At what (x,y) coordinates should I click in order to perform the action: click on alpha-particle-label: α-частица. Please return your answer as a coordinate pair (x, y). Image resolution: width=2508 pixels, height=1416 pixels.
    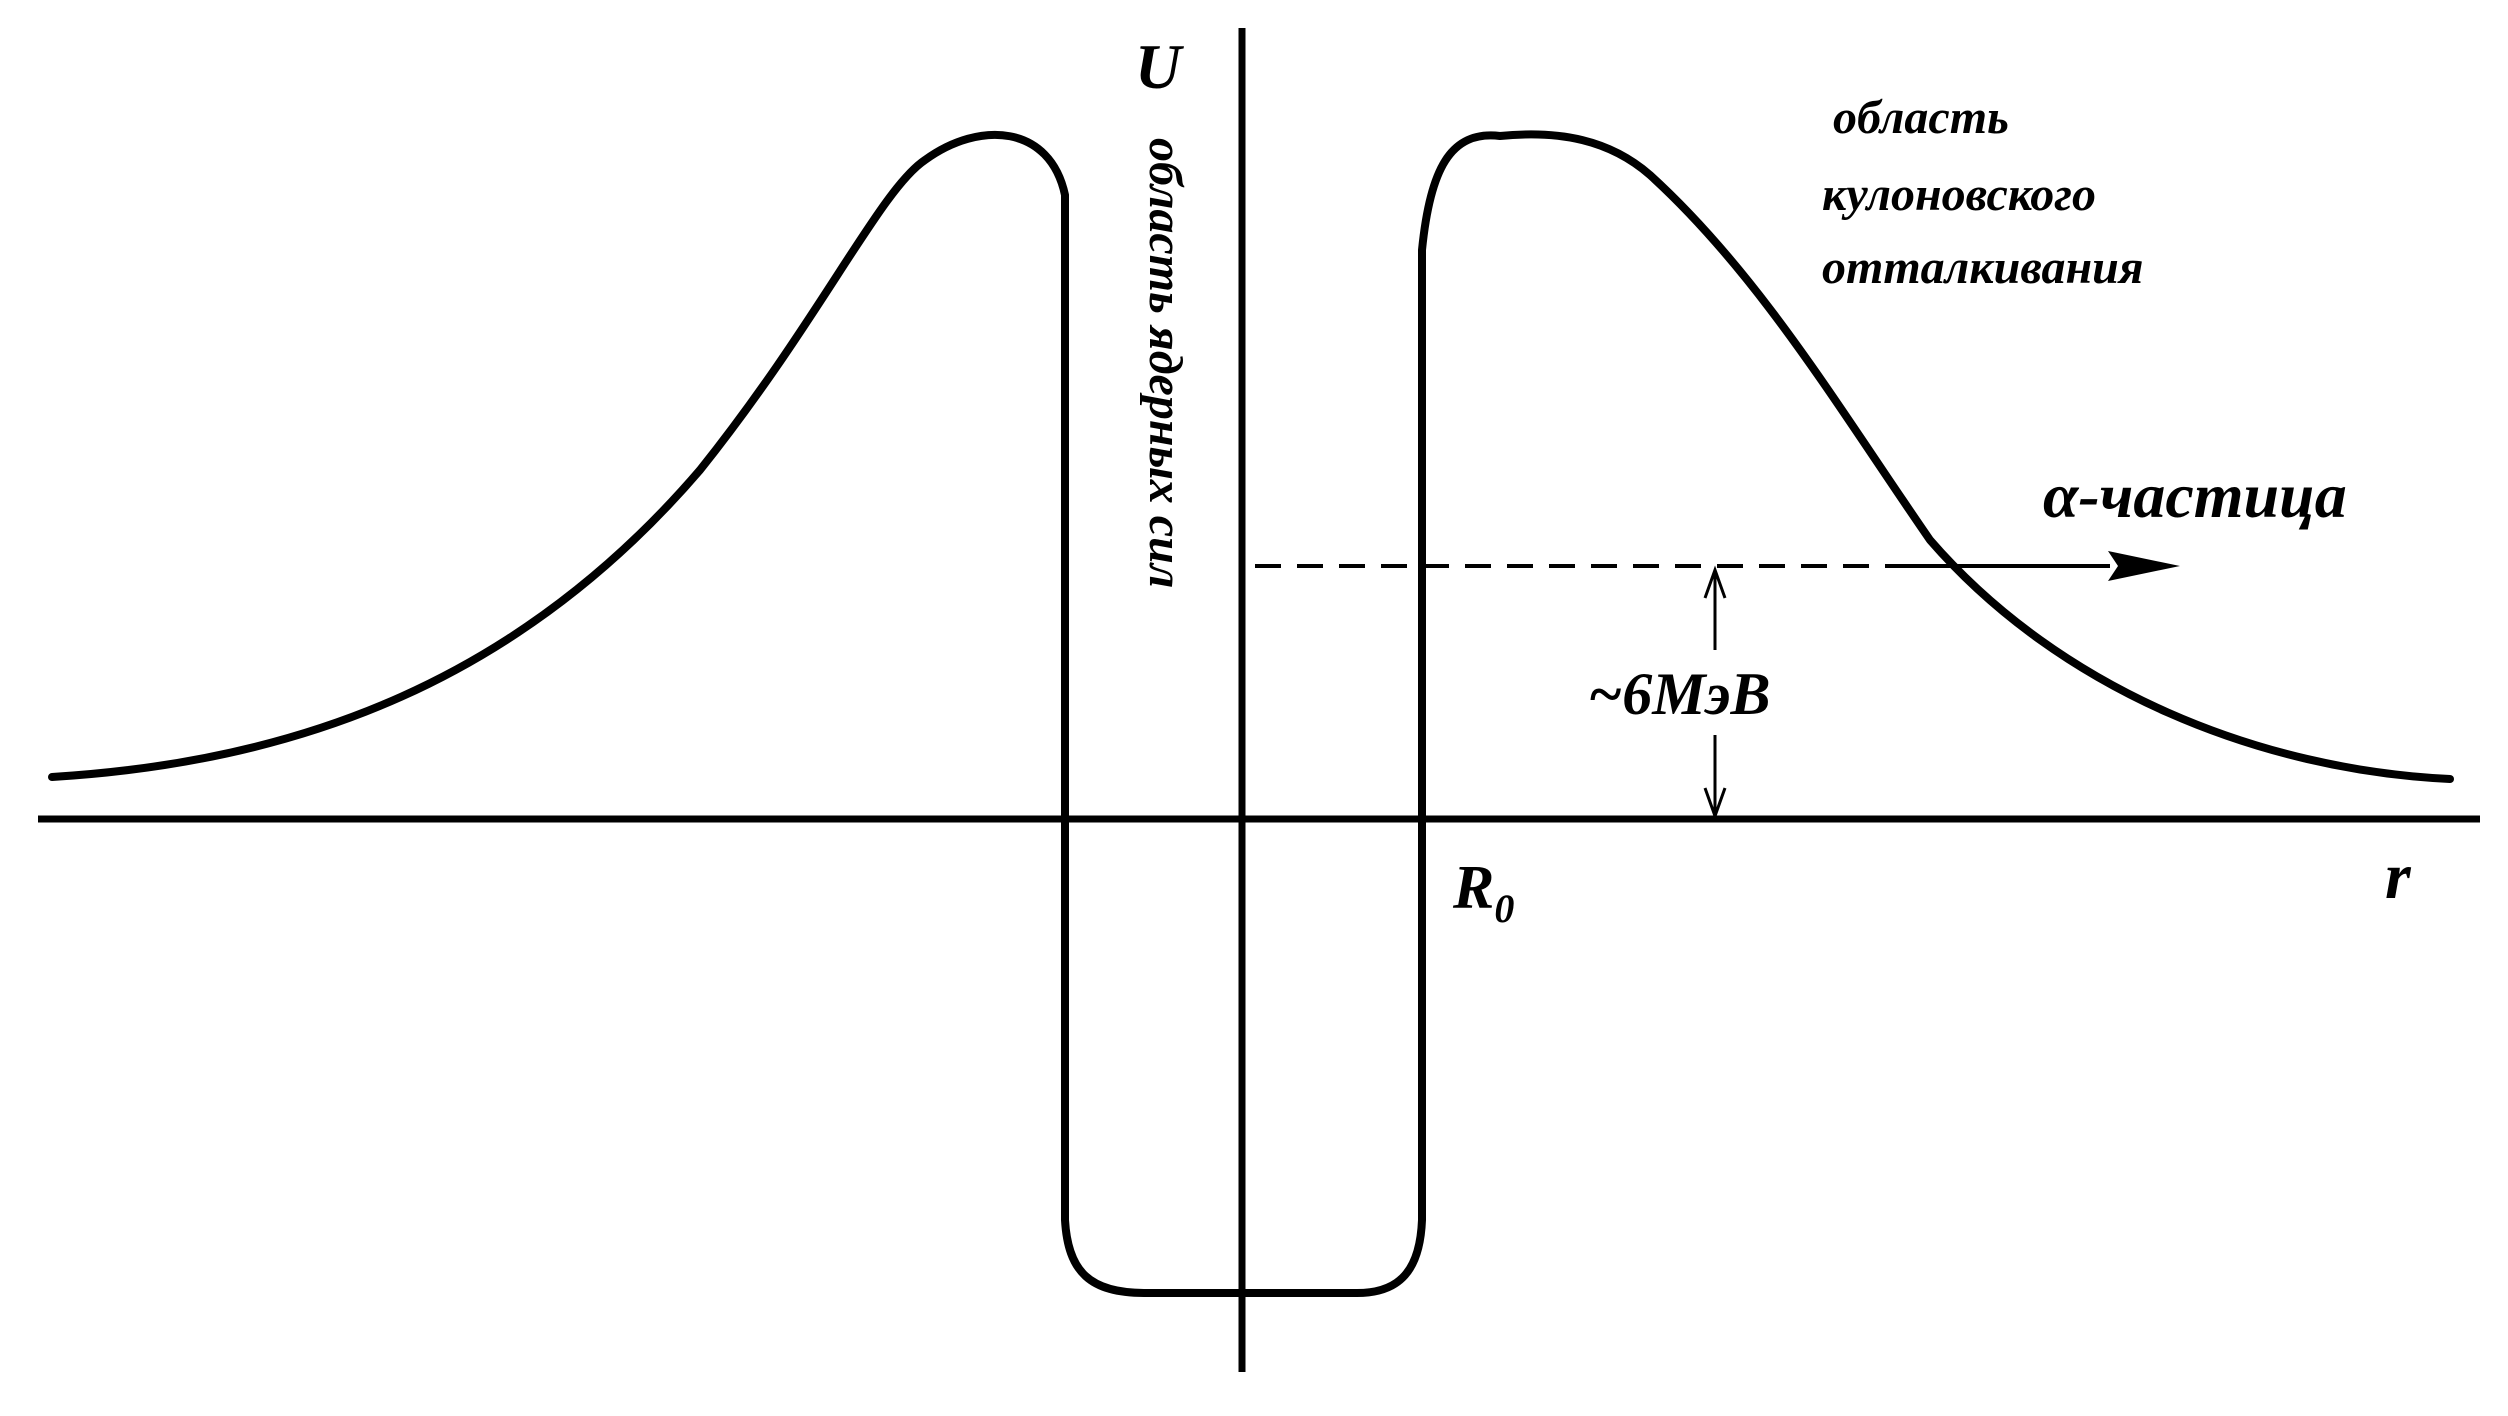
    Looking at the image, I should click on (2195, 495).